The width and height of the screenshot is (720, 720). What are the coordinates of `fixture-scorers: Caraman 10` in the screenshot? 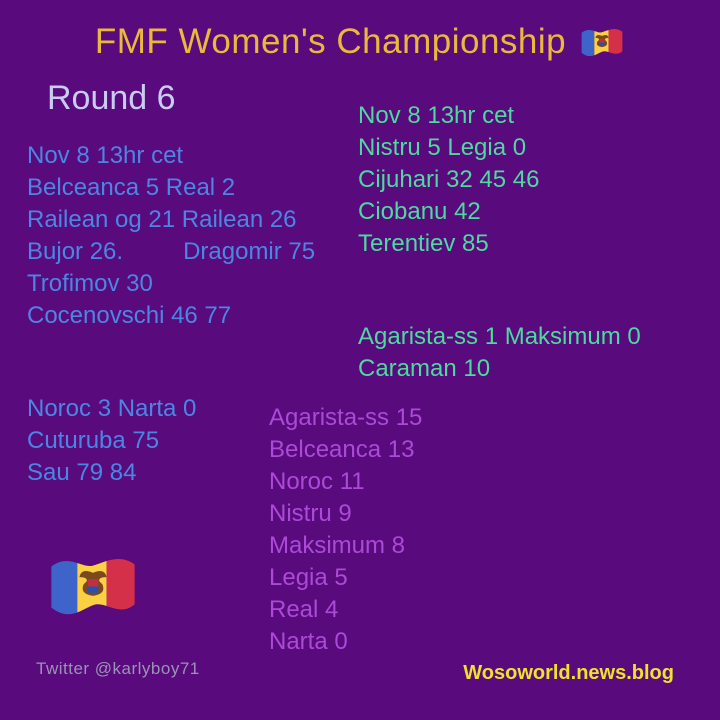 It's located at (424, 368).